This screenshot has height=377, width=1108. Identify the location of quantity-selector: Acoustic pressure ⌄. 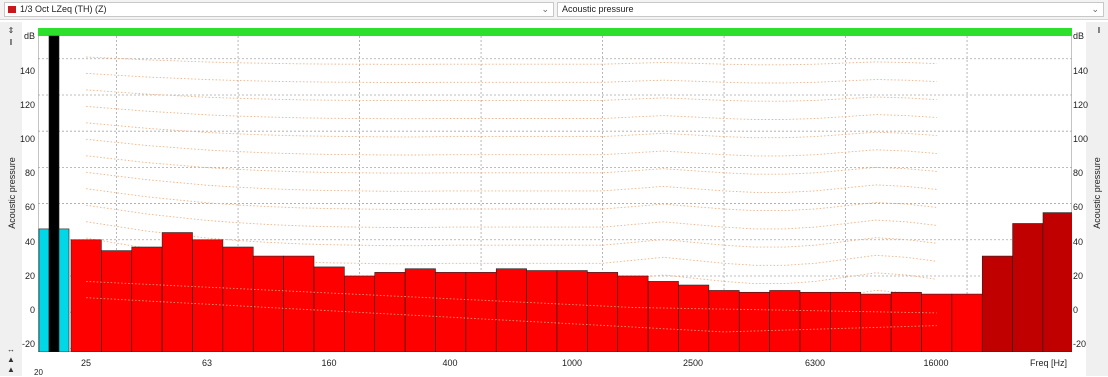
(830, 9).